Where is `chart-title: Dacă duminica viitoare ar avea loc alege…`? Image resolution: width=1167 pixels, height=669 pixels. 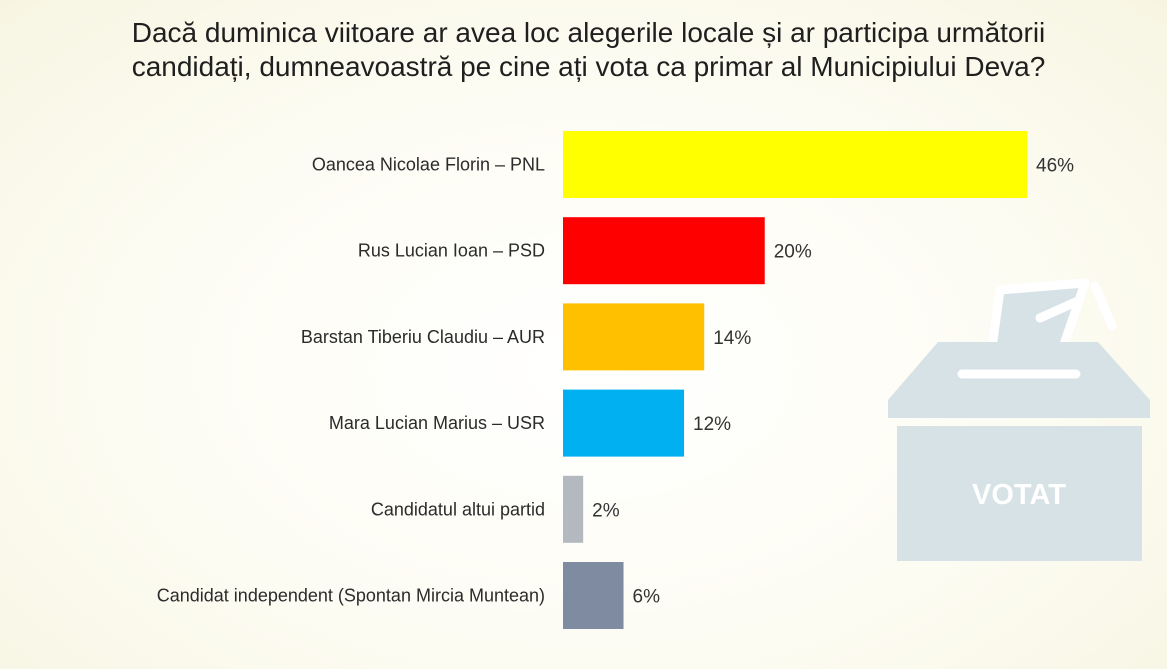
chart-title: Dacă duminica viitoare ar avea loc alege… is located at coordinates (583, 50).